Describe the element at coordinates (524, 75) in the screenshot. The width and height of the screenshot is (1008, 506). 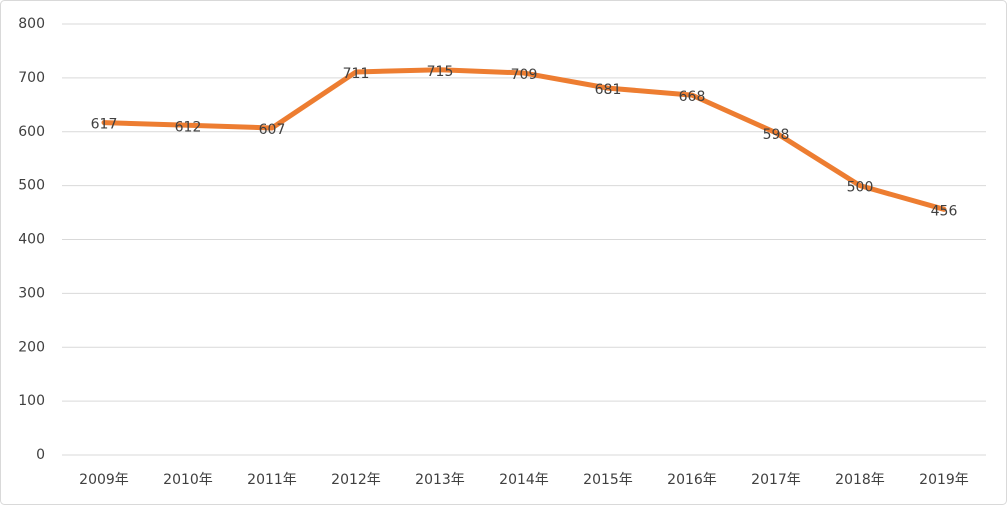
I see `data-label: 709` at that location.